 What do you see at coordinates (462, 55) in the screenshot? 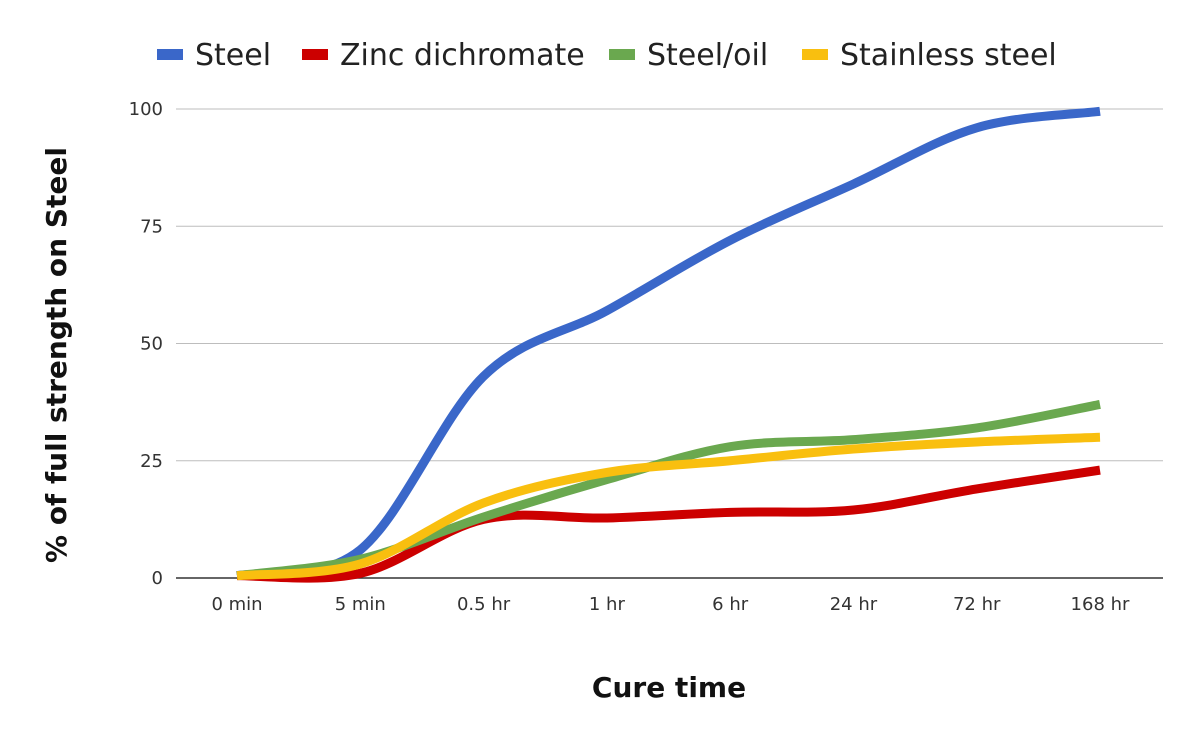
I see `legend-label-zinc-dichromate: Zinc dichromate` at bounding box center [462, 55].